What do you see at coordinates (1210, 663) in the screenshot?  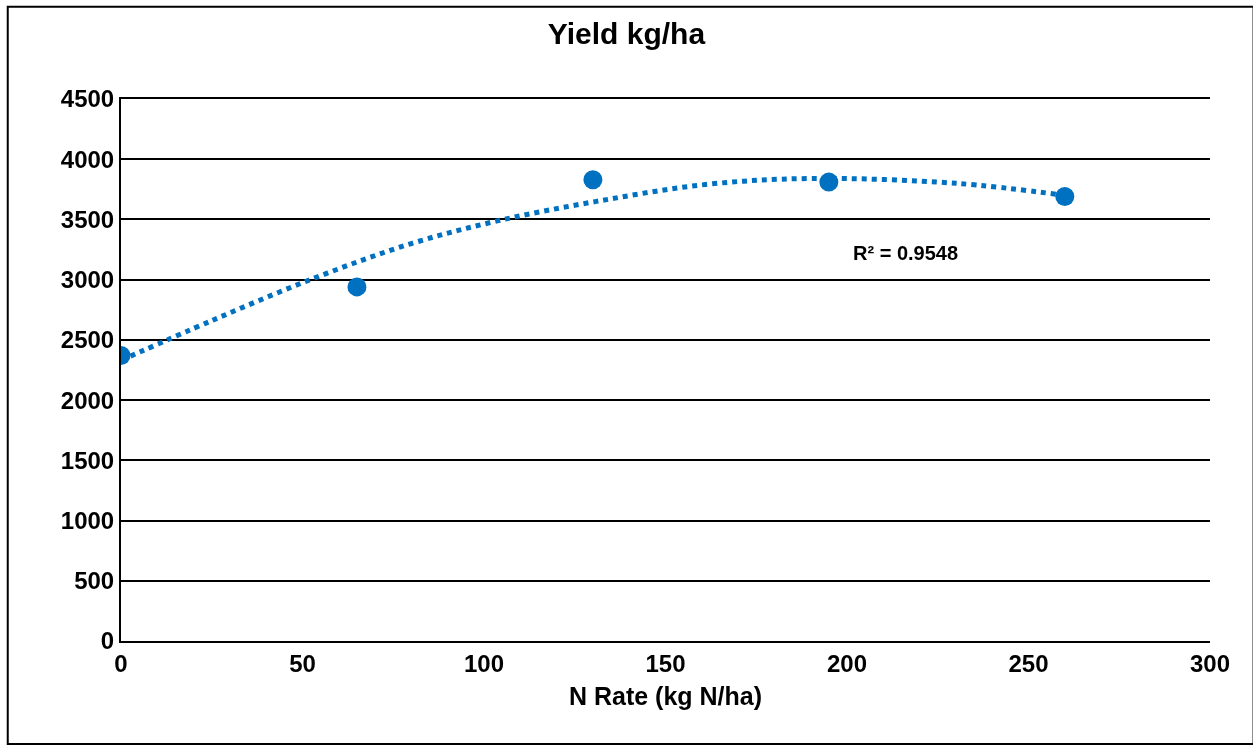 I see `x-tick-label: 300` at bounding box center [1210, 663].